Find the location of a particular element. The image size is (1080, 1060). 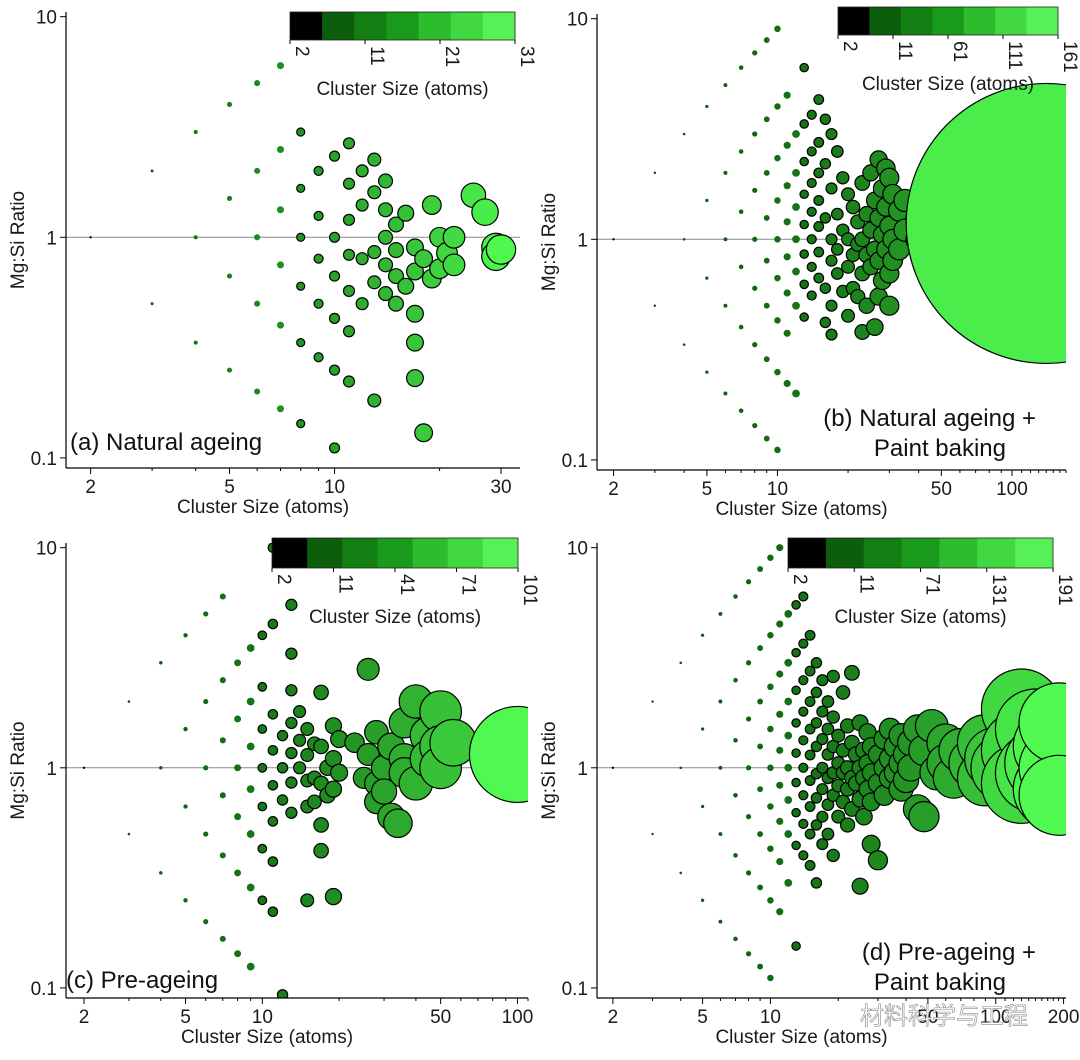

x-tick-label: 5 is located at coordinates (707, 489).